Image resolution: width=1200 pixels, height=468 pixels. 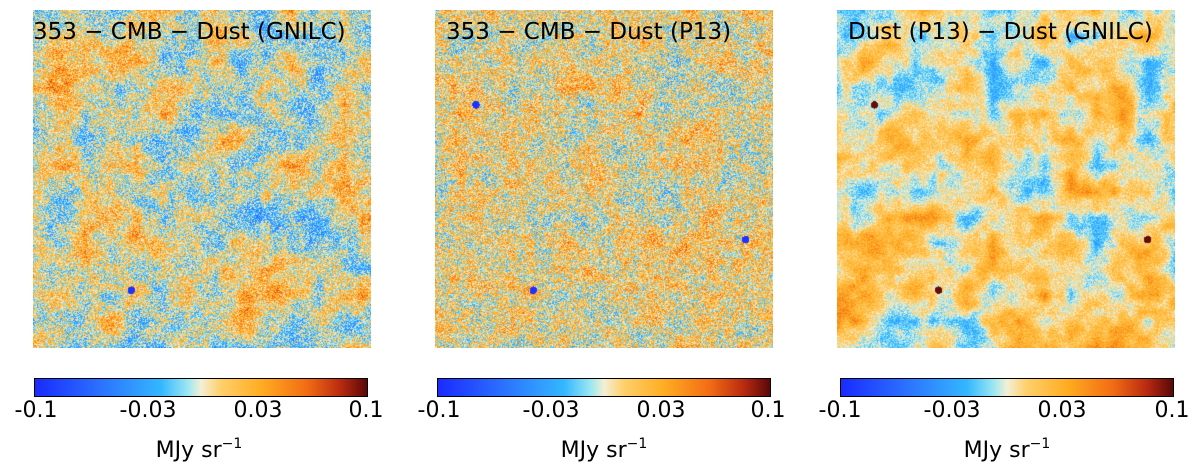 What do you see at coordinates (589, 32) in the screenshot?
I see `map-title: 353 − CMB − Dust (P13)` at bounding box center [589, 32].